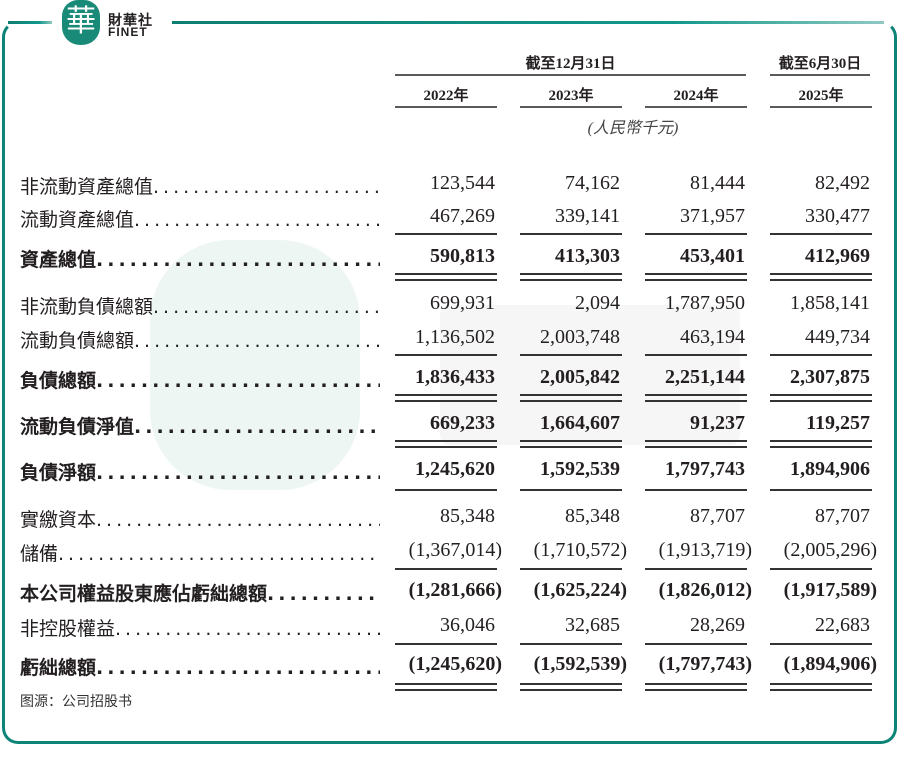 The image size is (898, 761). I want to click on cell-value: 1,136,502, so click(455, 337).